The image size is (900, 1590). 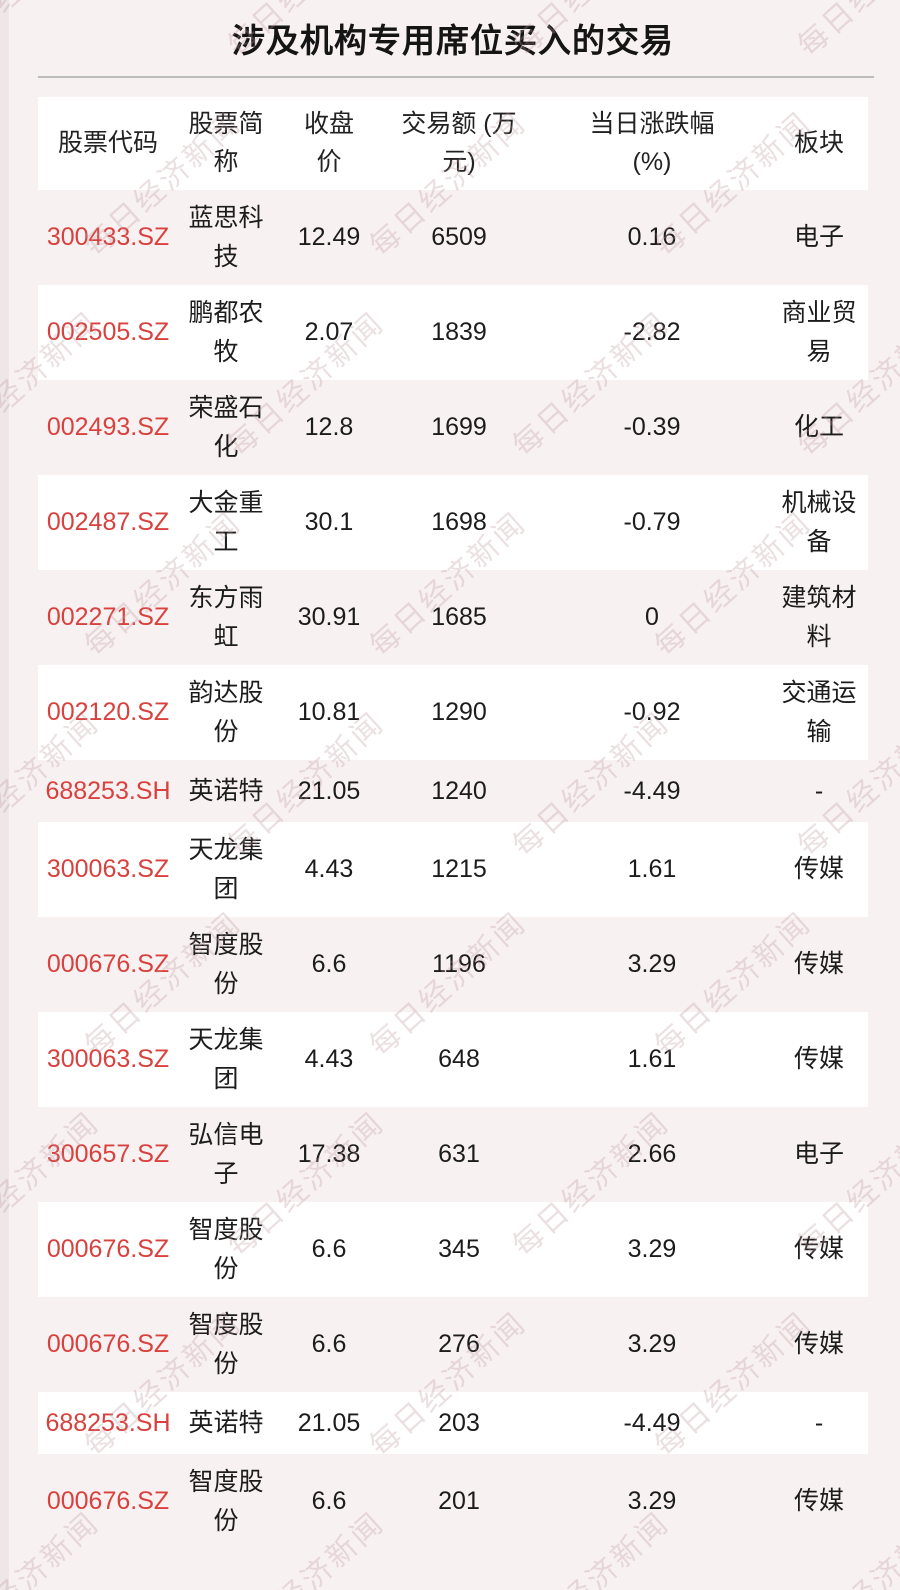 I want to click on cell-amount: 1196, so click(x=459, y=964).